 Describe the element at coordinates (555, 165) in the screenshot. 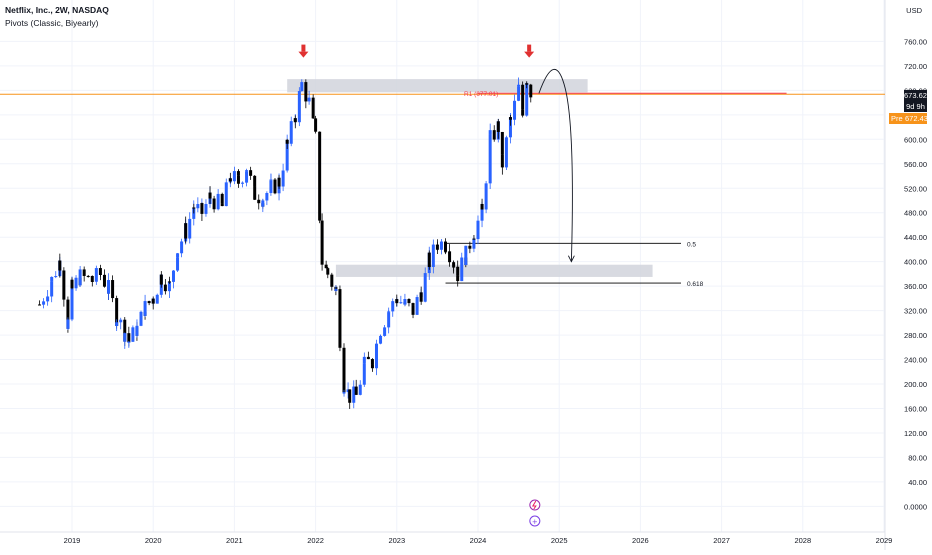

I see `projection-curve` at that location.